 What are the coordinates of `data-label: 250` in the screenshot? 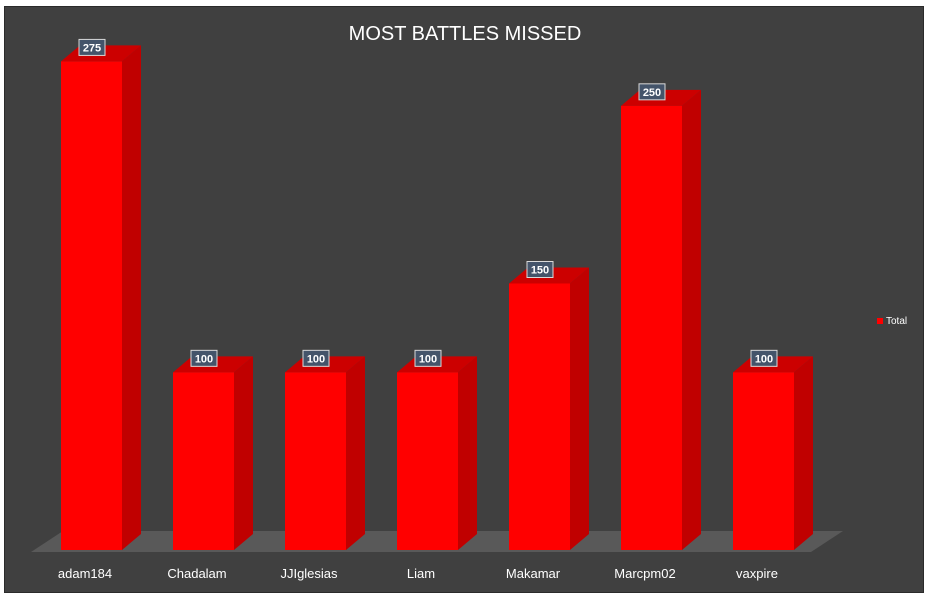 It's located at (652, 92).